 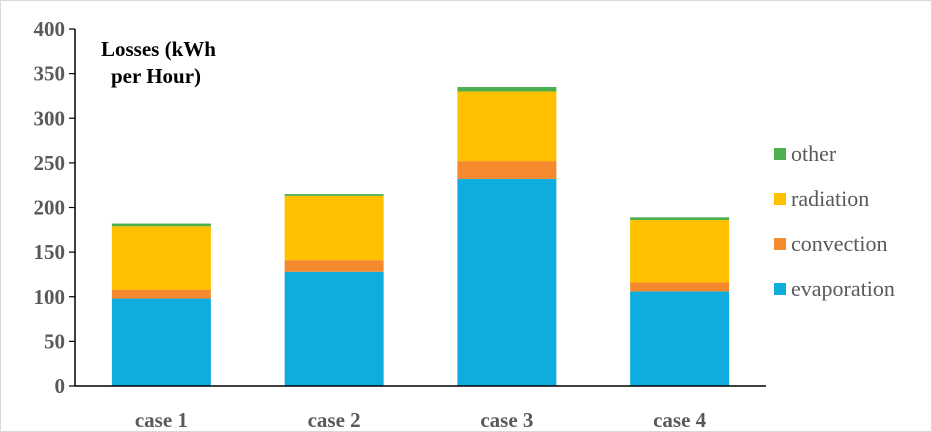 I want to click on x-tick-label: case 2, so click(x=334, y=419).